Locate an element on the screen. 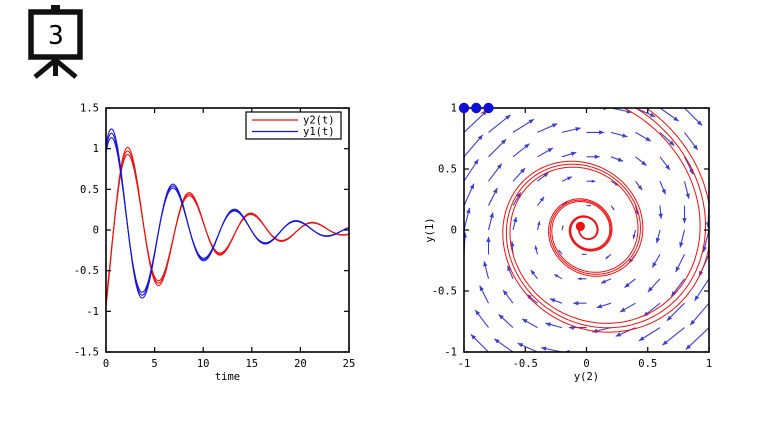 Image resolution: width=760 pixels, height=427 pixels. board-tripod-legs is located at coordinates (55, 68).